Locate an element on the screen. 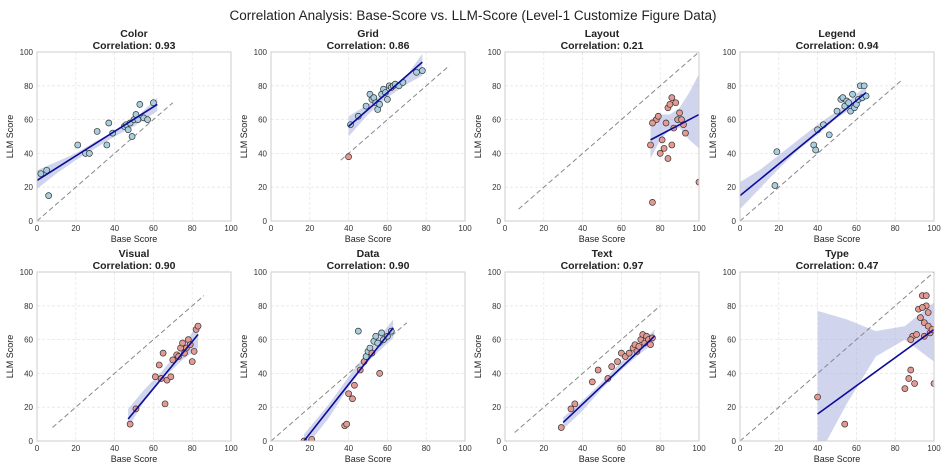  panel-title: Legend is located at coordinates (836, 34).